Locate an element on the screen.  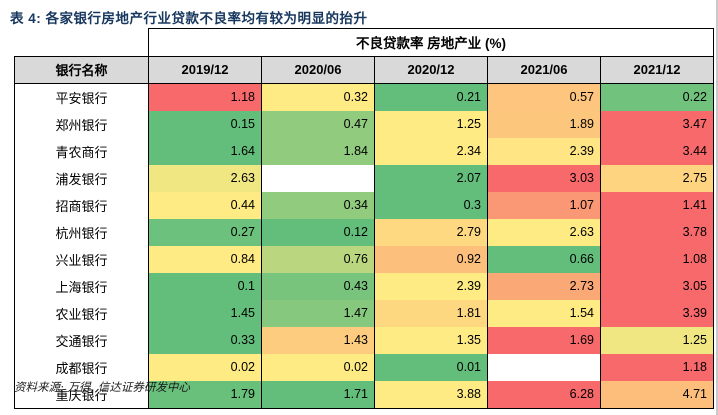
npl-value-cell: 1.07 is located at coordinates (544, 205).